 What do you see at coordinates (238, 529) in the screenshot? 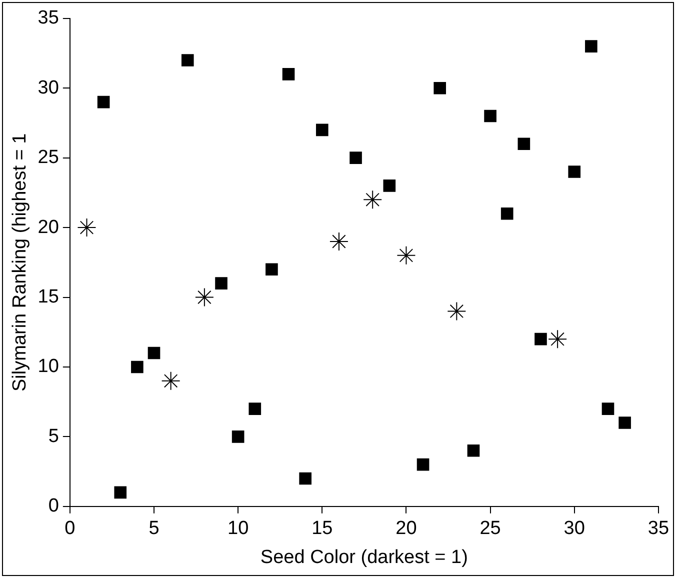
I see `x-tick-label: 10` at bounding box center [238, 529].